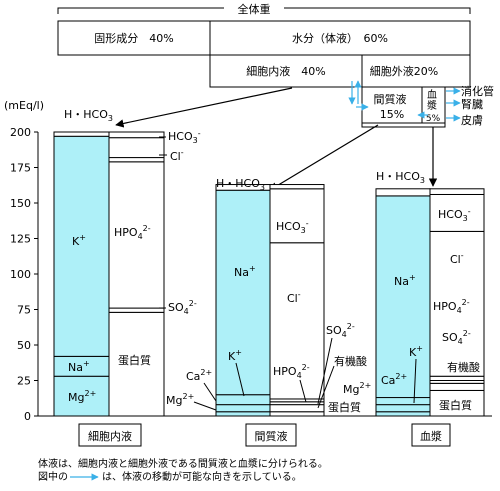 This screenshot has height=491, width=500. I want to click on y-tick-label: 0, so click(27, 416).